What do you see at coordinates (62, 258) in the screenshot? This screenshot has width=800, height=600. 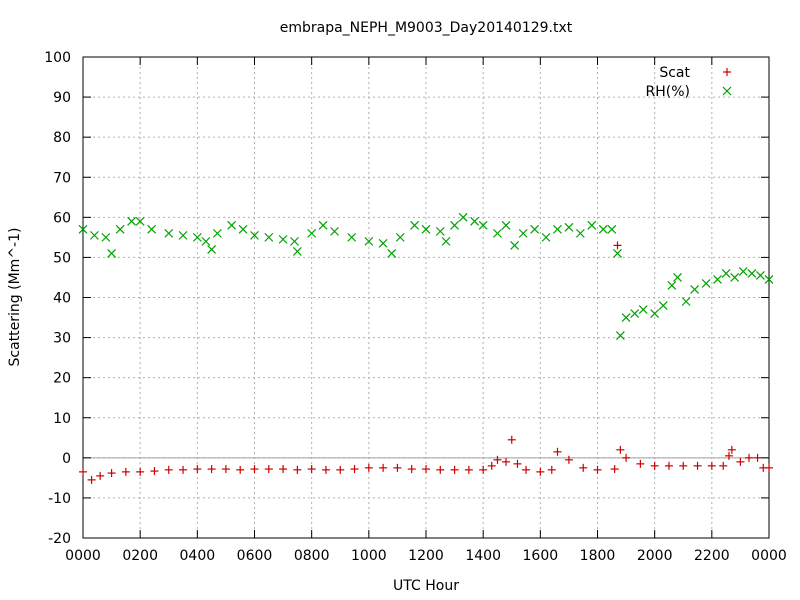 I see `y-tick-label: 50` at bounding box center [62, 258].